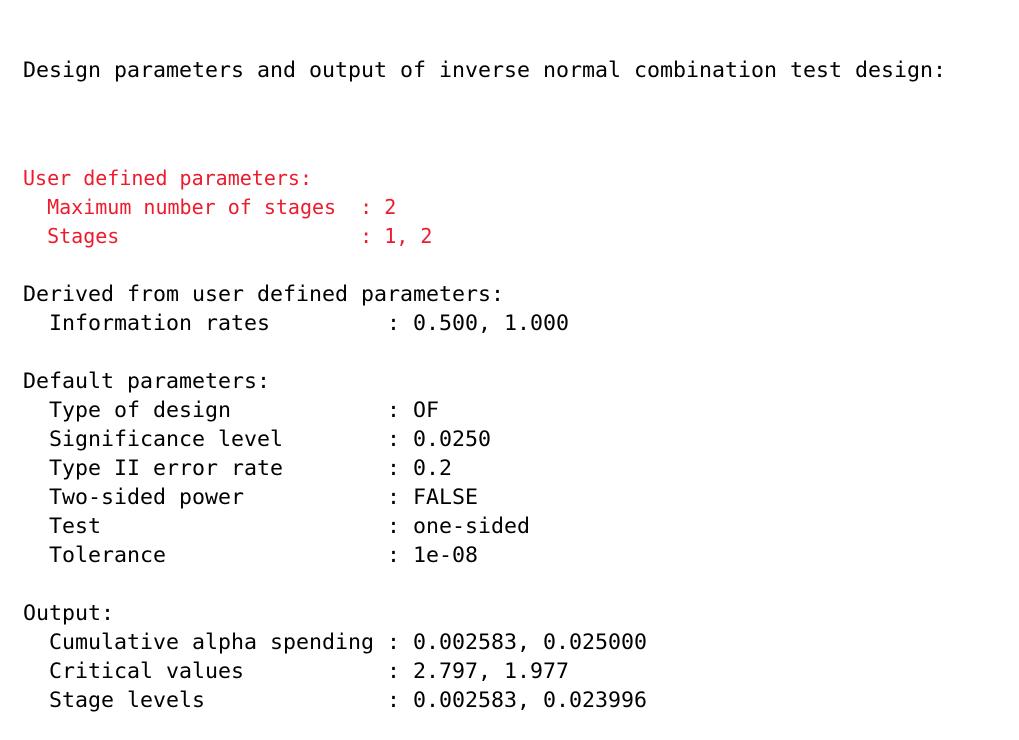 This screenshot has width=1019, height=740. What do you see at coordinates (452, 439) in the screenshot?
I see `param-value: 0.0250` at bounding box center [452, 439].